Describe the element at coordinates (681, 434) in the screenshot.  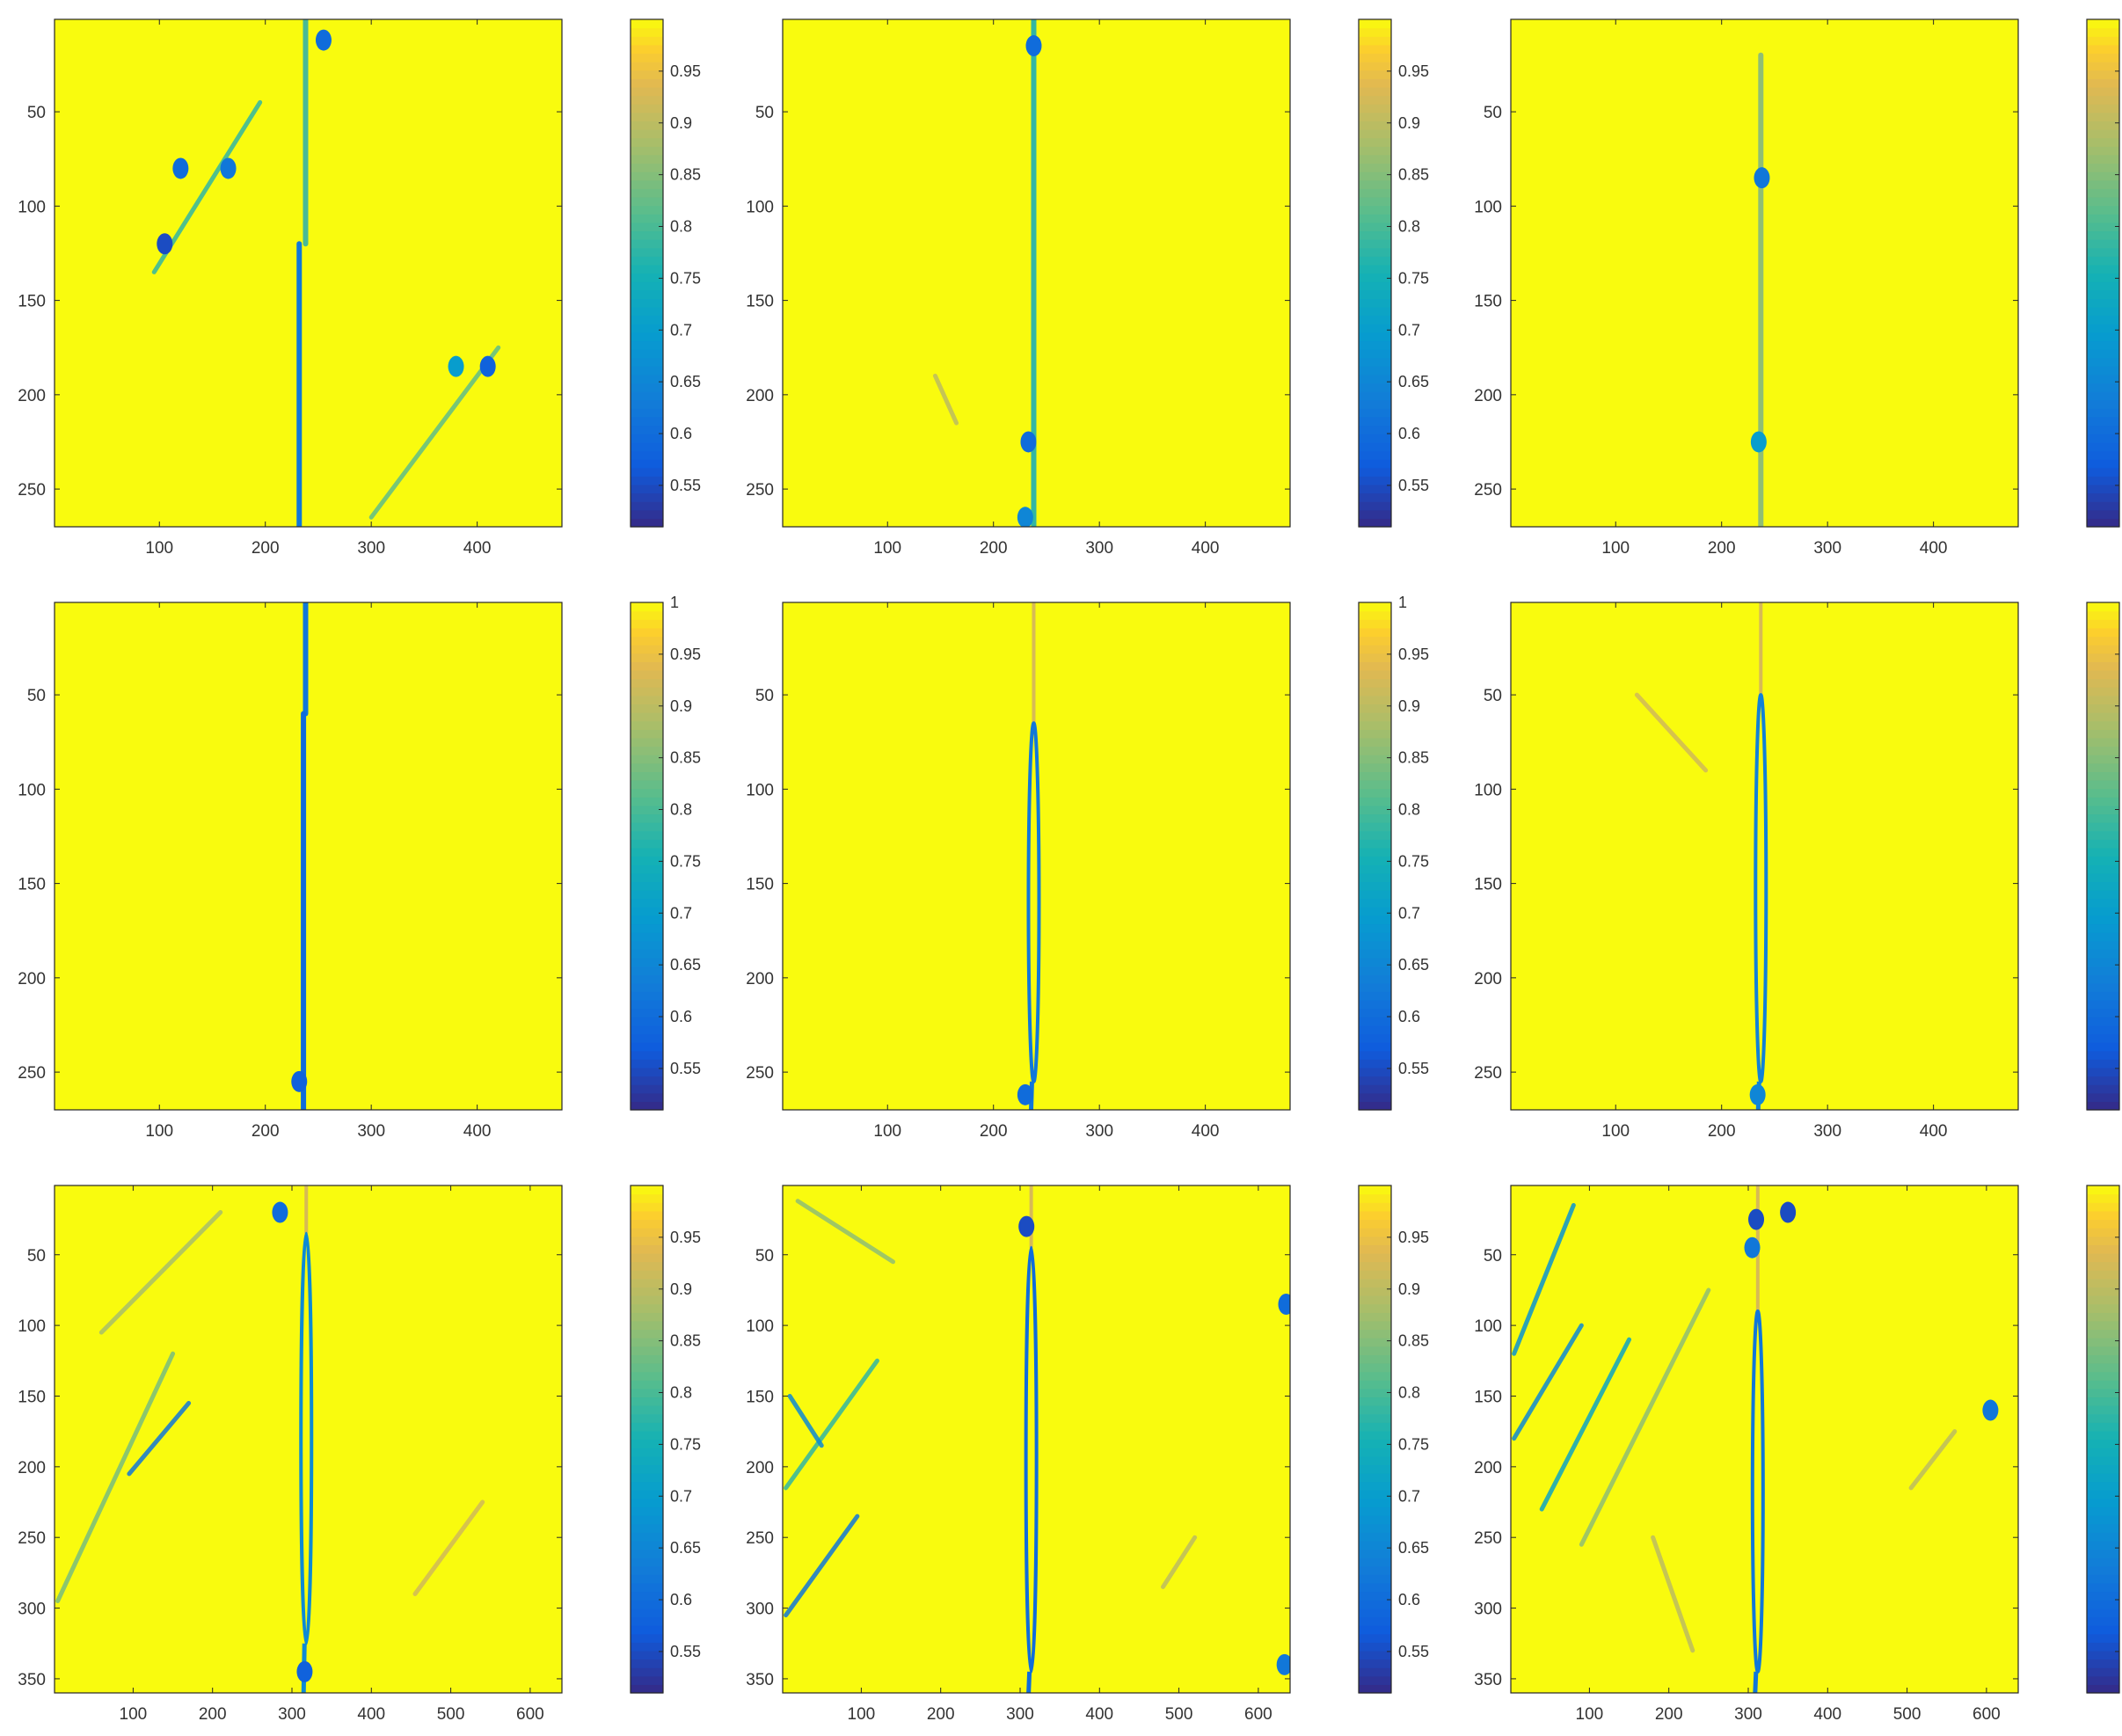
I see `colorbar-tick-label: 0.6` at that location.